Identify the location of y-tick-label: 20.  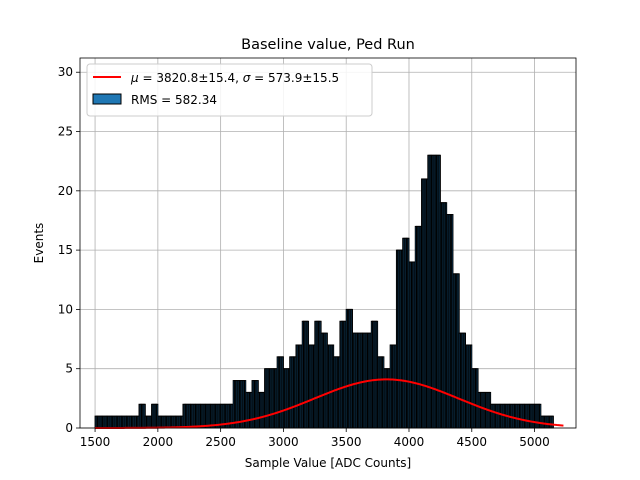
(65, 191).